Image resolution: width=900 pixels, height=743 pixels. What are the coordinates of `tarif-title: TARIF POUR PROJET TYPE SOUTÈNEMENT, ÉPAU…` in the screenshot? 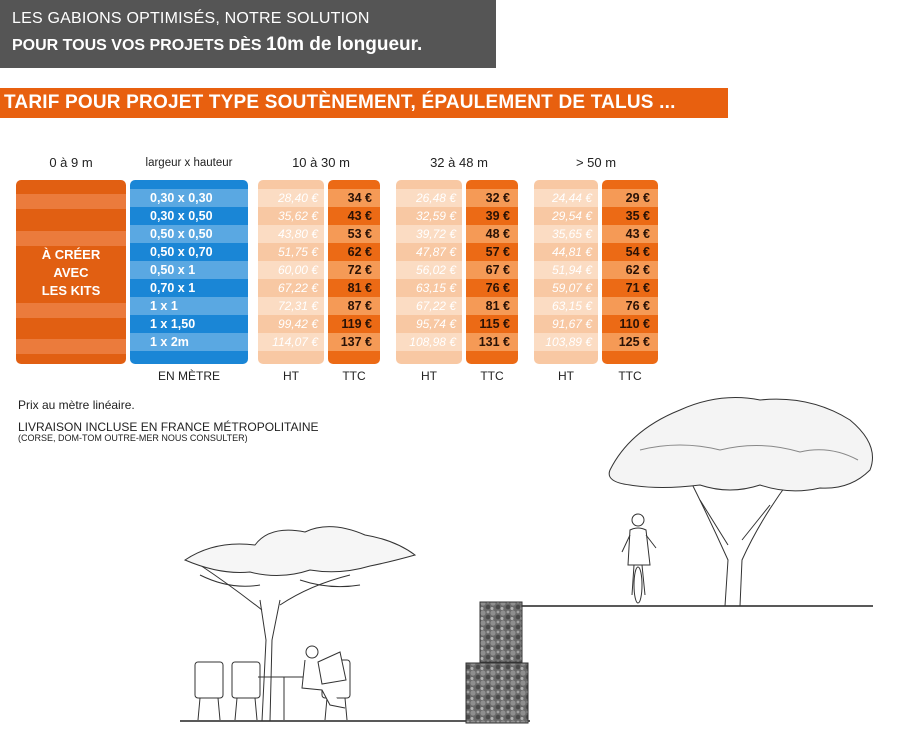 It's located at (340, 102).